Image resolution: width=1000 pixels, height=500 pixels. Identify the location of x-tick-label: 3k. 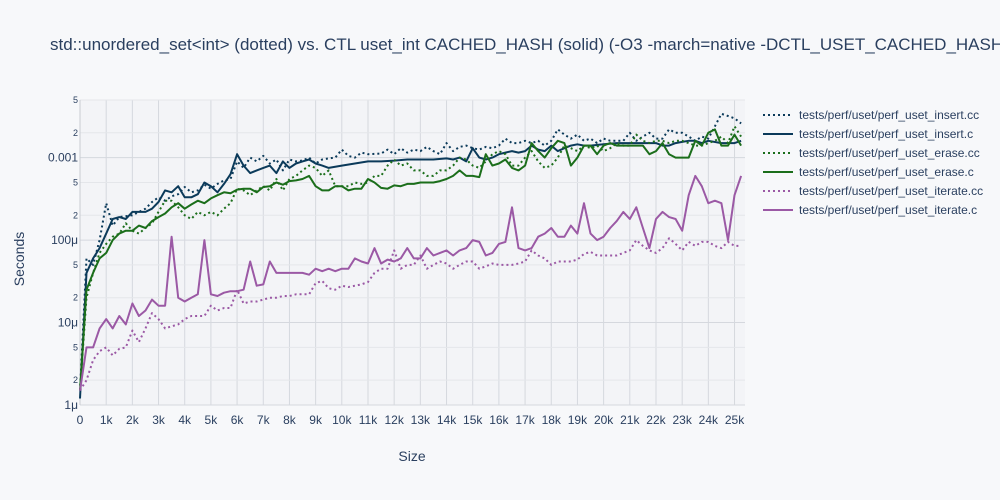
(159, 420).